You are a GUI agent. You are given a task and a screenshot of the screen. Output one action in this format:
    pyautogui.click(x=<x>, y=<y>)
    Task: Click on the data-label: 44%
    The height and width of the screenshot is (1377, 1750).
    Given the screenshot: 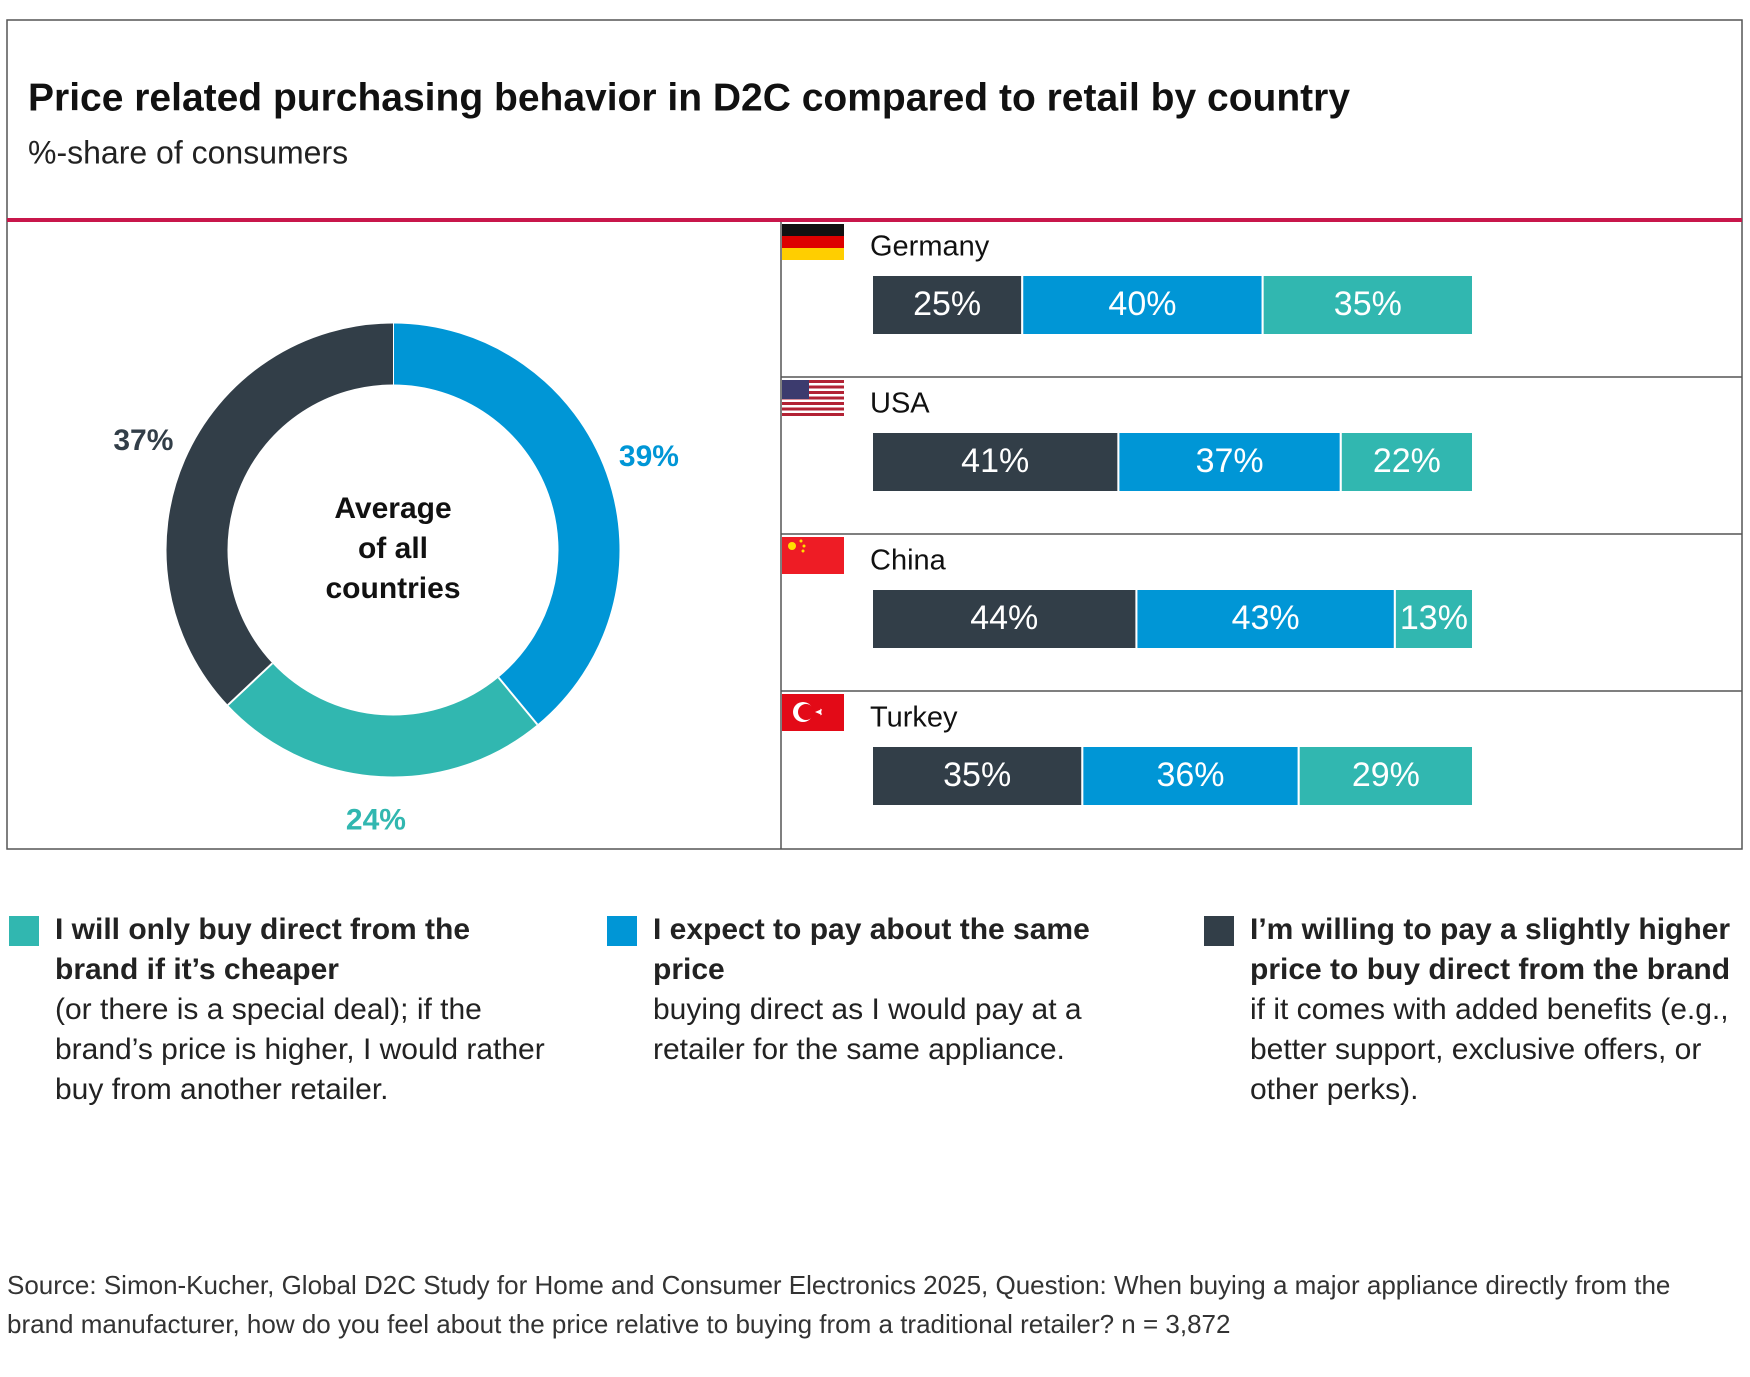 What is the action you would take?
    pyautogui.click(x=1004, y=618)
    